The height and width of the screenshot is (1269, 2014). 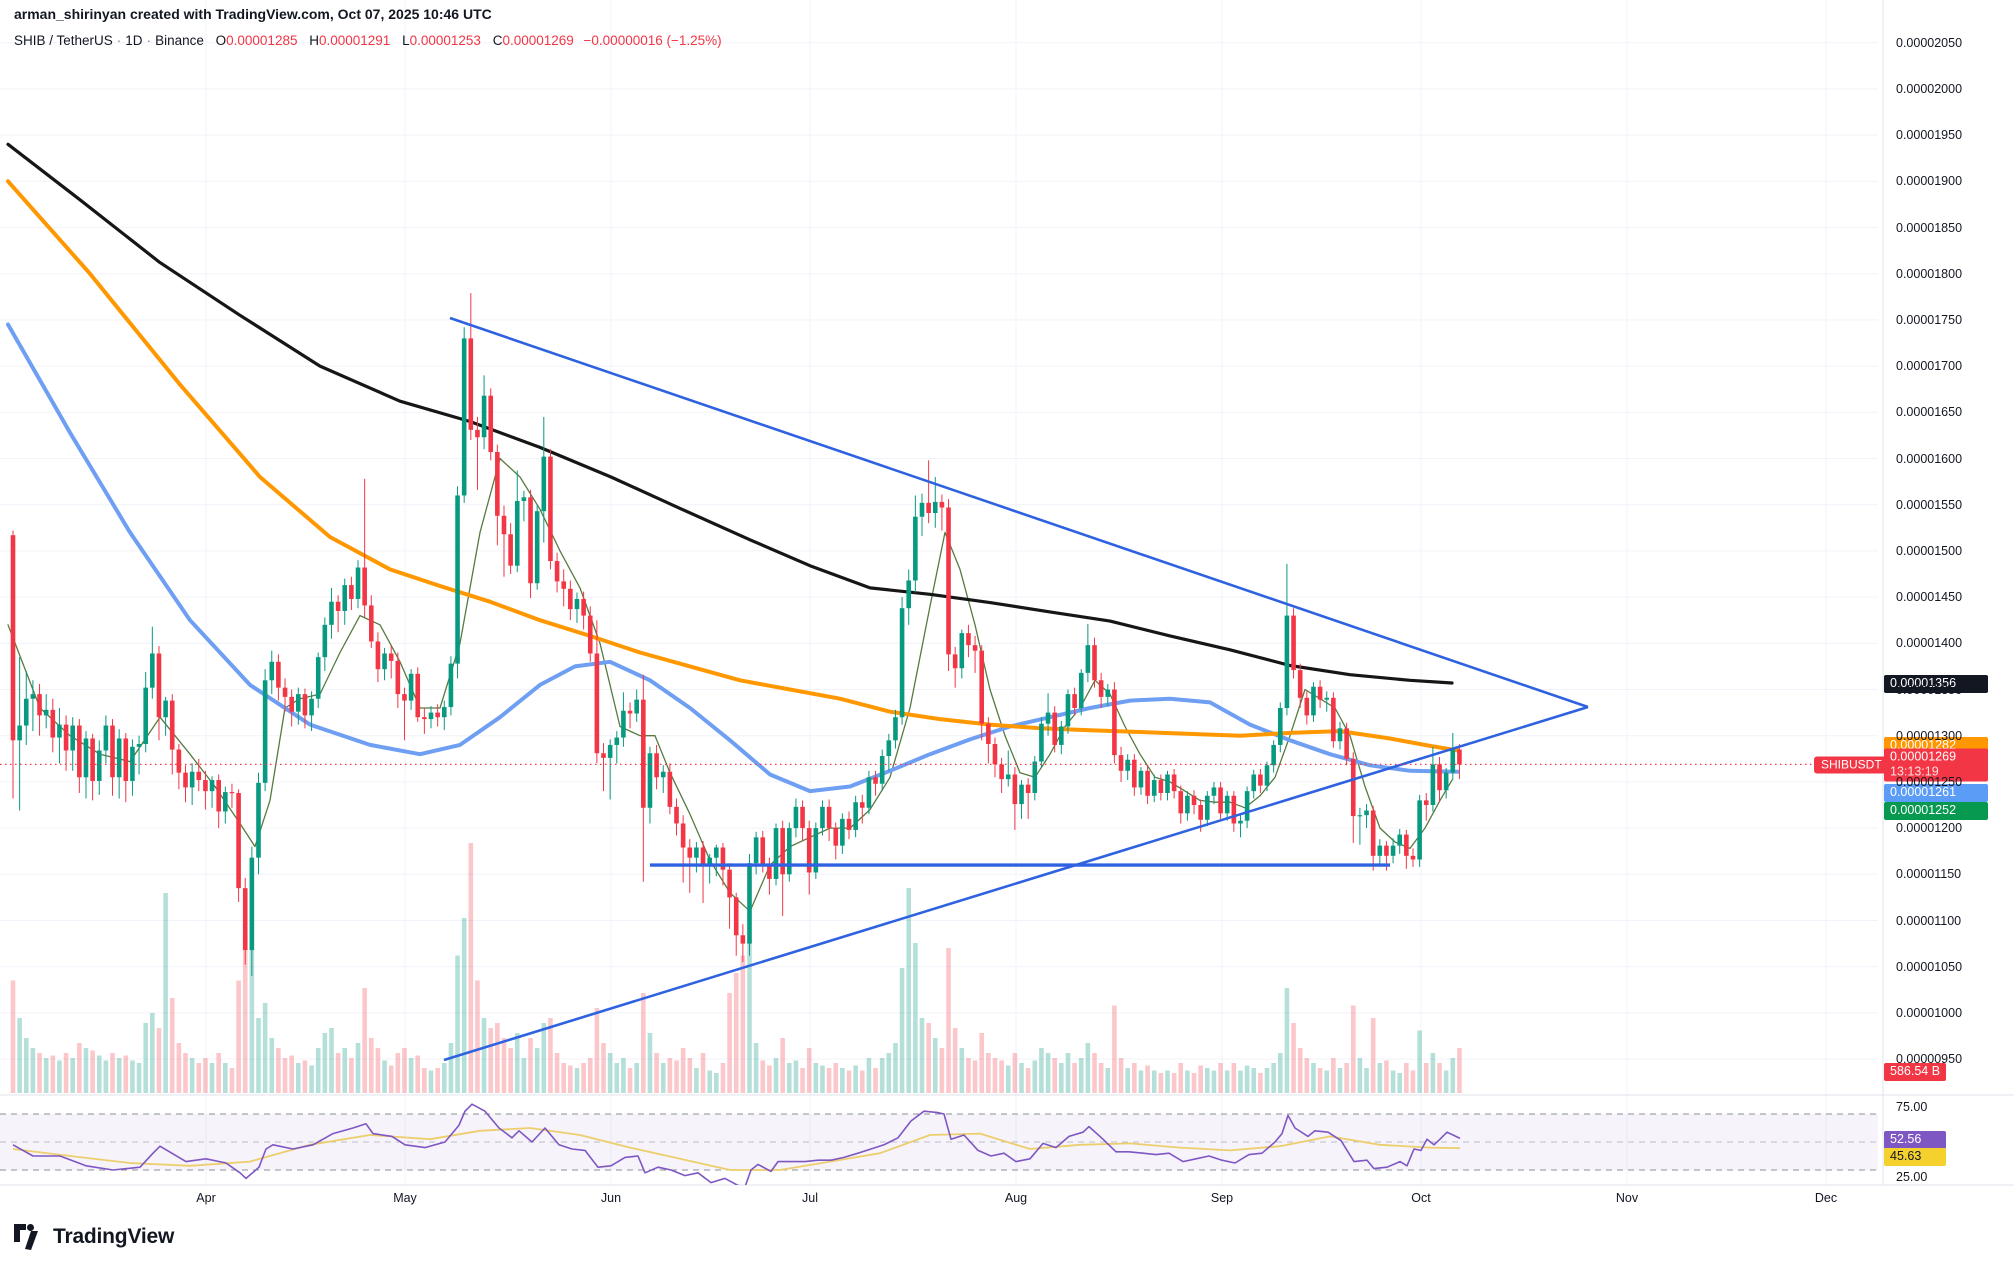 I want to click on price-axis-label: 0.00001350, so click(x=1929, y=689).